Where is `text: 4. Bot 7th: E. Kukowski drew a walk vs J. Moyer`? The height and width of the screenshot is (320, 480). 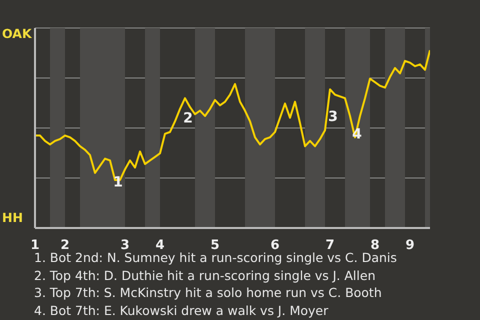 text: 4. Bot 7th: E. Kukowski drew a walk vs J. Moyer is located at coordinates (182, 310).